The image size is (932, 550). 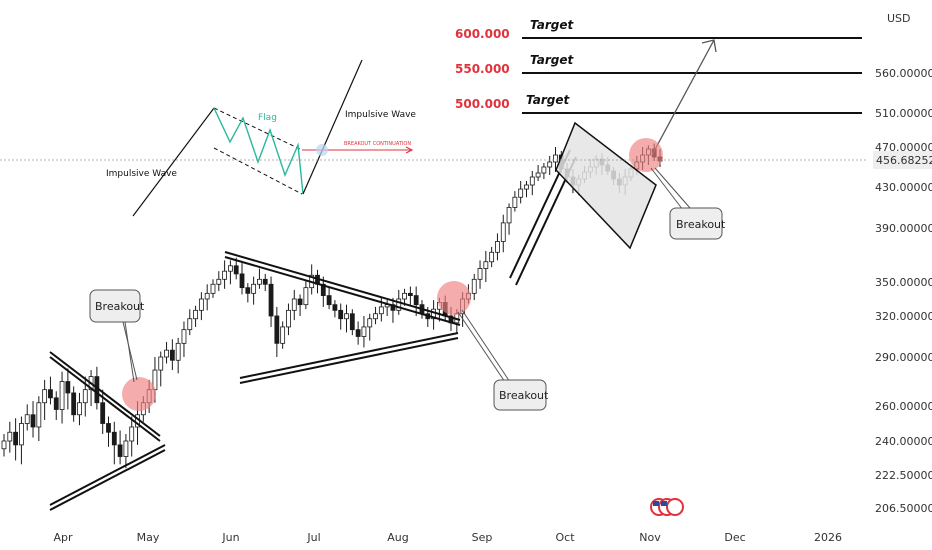 I want to click on triangle1-lower-b, so click(x=107, y=480).